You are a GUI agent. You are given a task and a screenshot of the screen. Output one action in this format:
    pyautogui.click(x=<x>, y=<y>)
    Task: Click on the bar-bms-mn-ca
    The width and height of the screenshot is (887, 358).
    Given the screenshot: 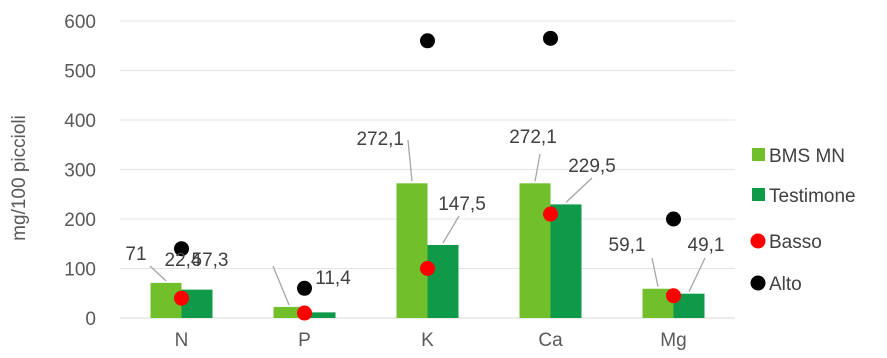 What is the action you would take?
    pyautogui.click(x=535, y=250)
    